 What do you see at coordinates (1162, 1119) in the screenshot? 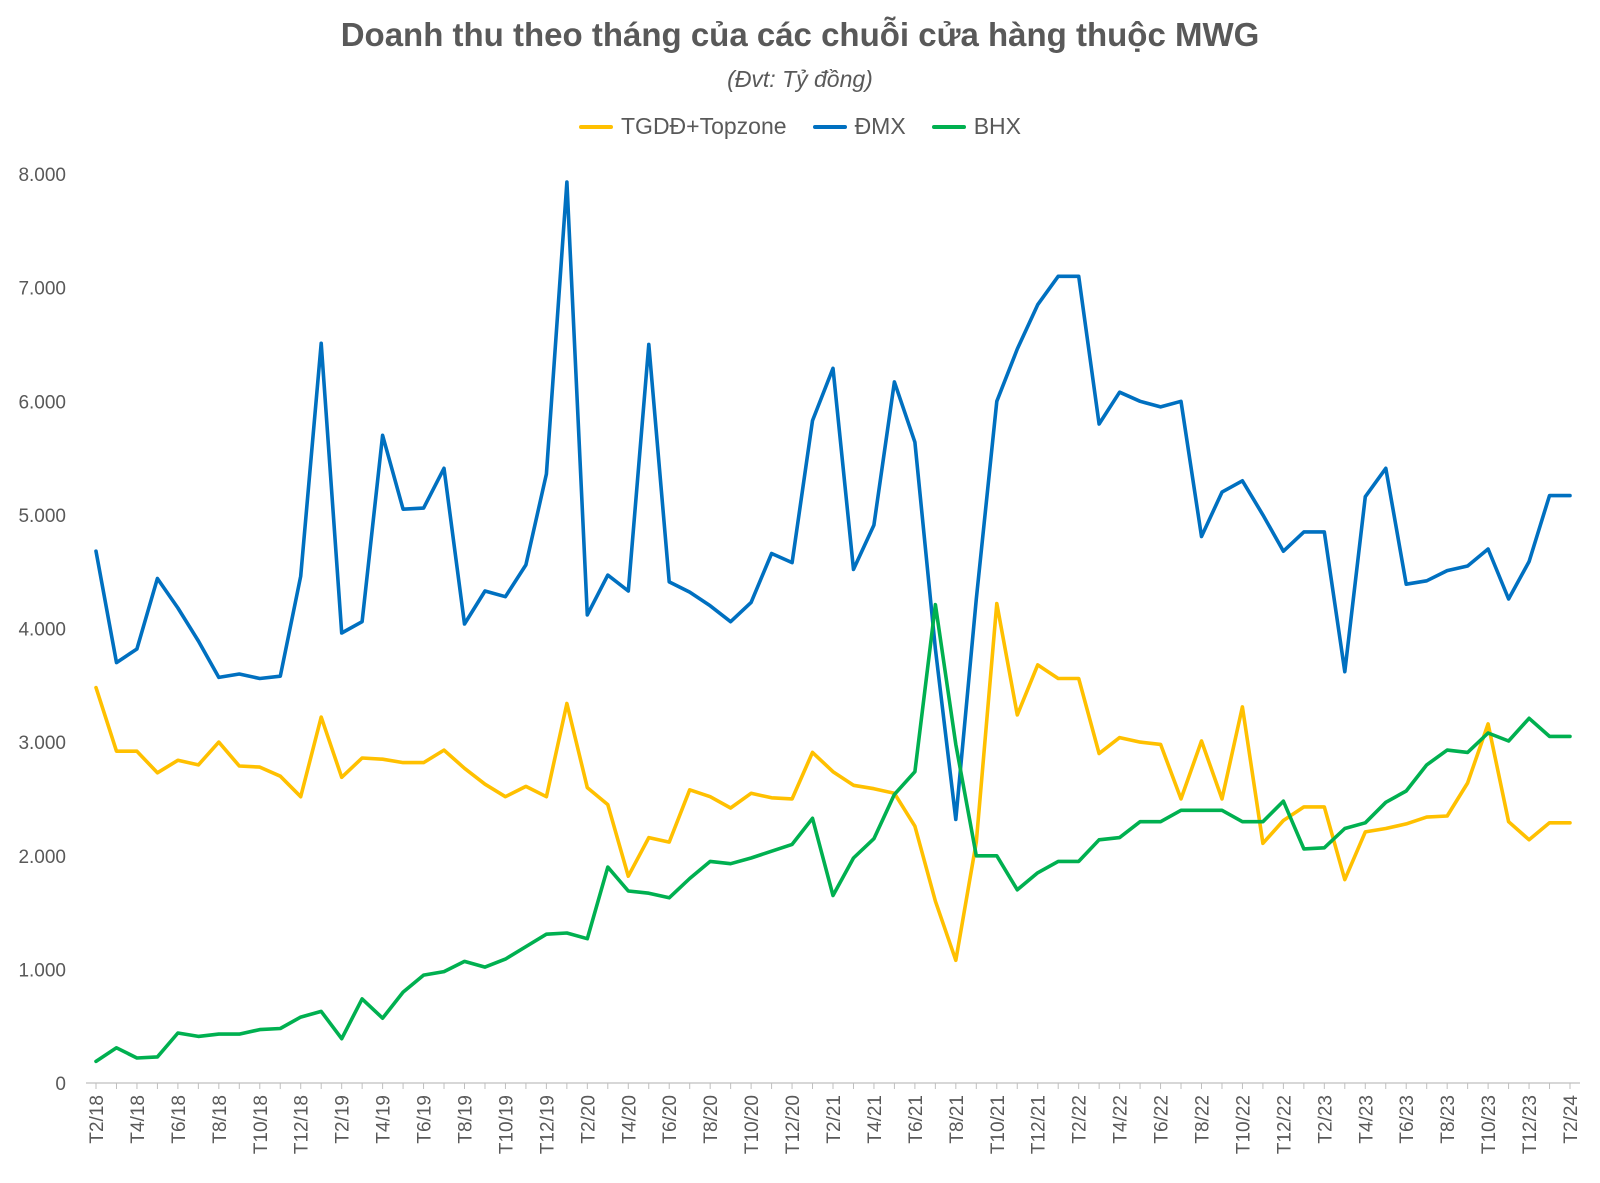
I see `x-tick-label: T6/22` at bounding box center [1162, 1119].